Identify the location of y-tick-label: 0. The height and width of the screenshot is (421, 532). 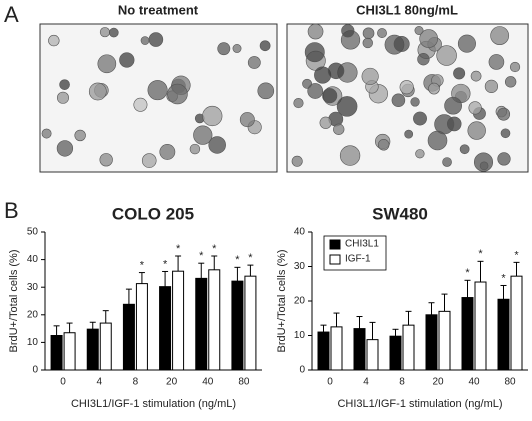
(35, 370).